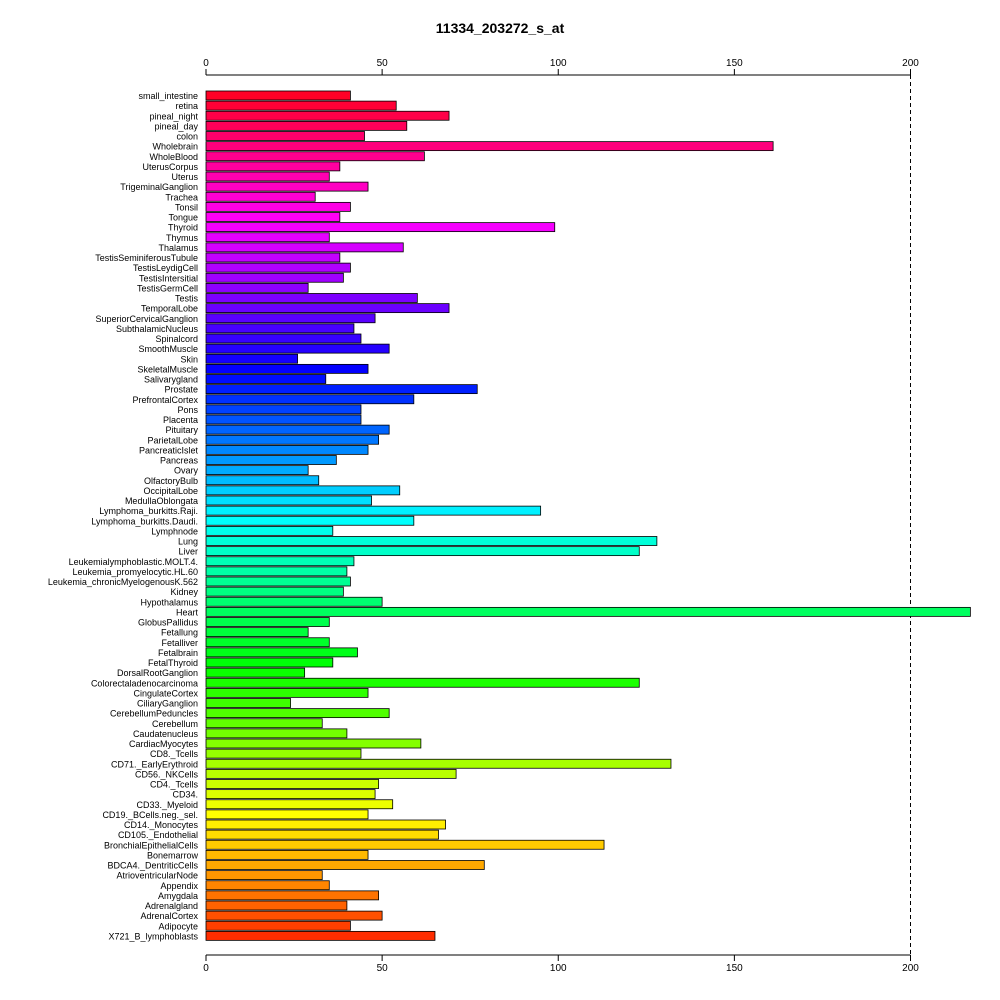  What do you see at coordinates (166, 734) in the screenshot?
I see `category-label: Caudatenucleus` at bounding box center [166, 734].